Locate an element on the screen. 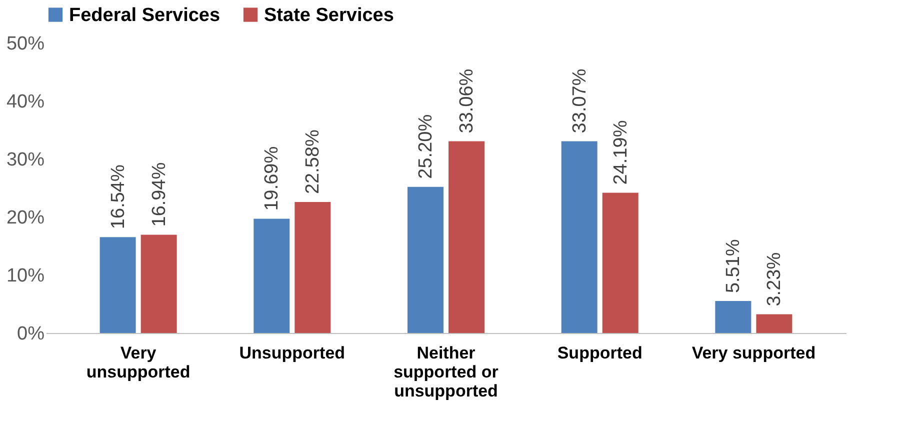  y-tick-label: 30% is located at coordinates (25, 160).